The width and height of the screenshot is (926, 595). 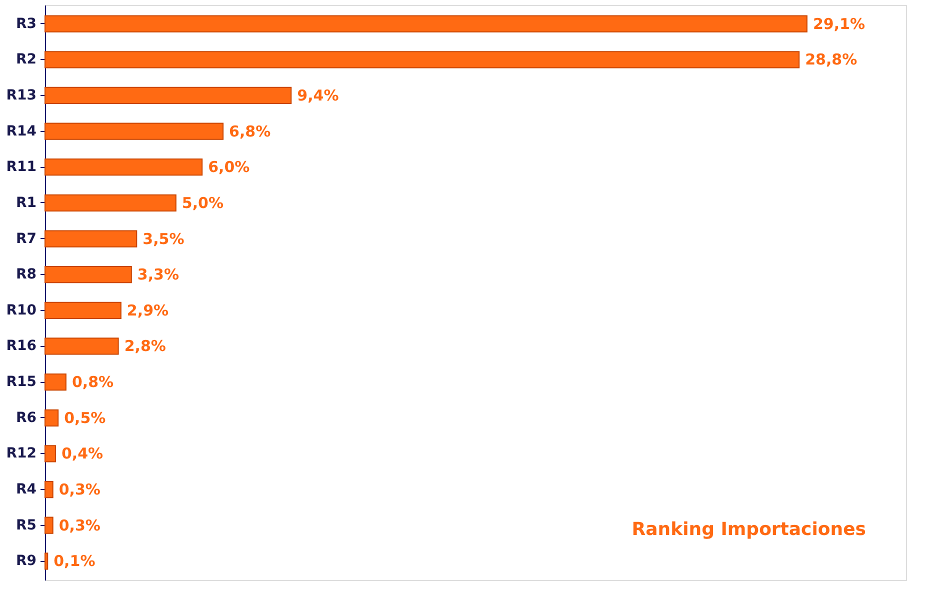 What do you see at coordinates (21, 131) in the screenshot?
I see `y-tick-label: R14` at bounding box center [21, 131].